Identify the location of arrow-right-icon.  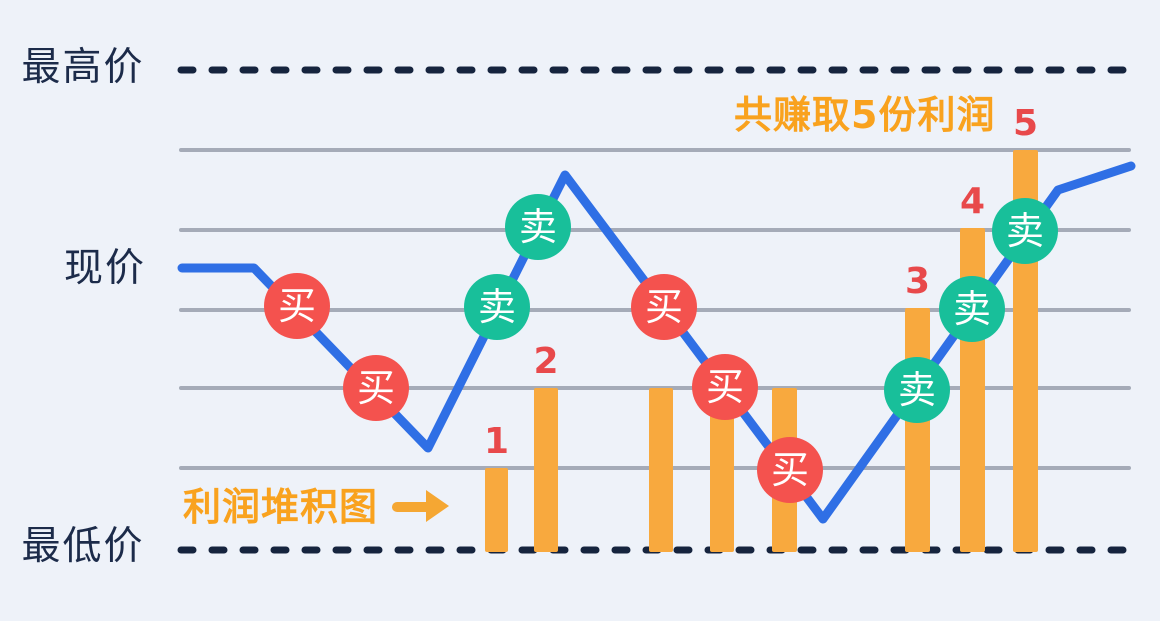
(421, 506).